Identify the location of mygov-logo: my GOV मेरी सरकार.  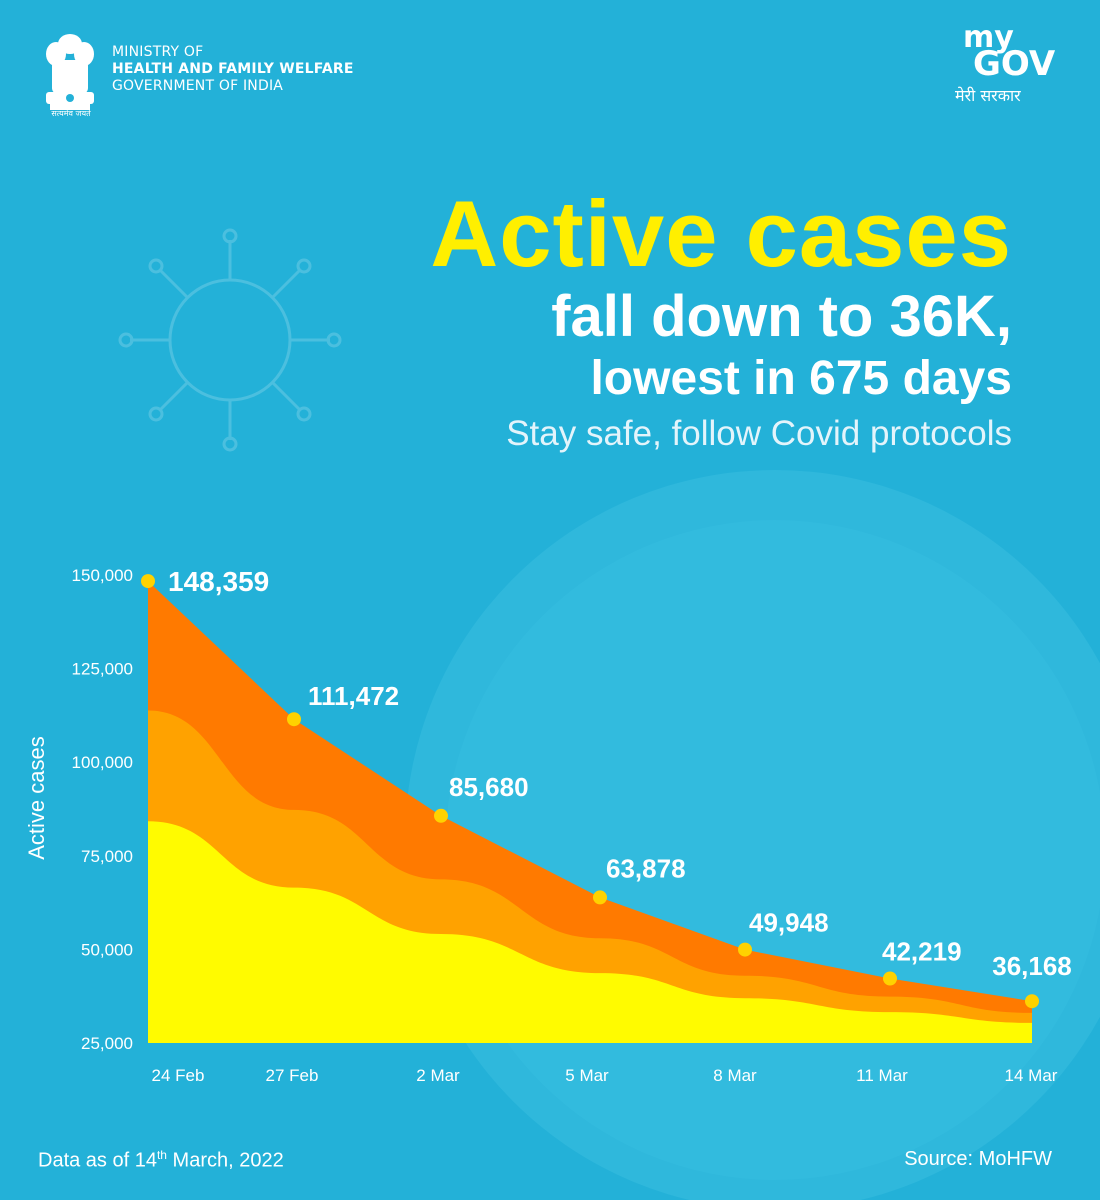
(1010, 67).